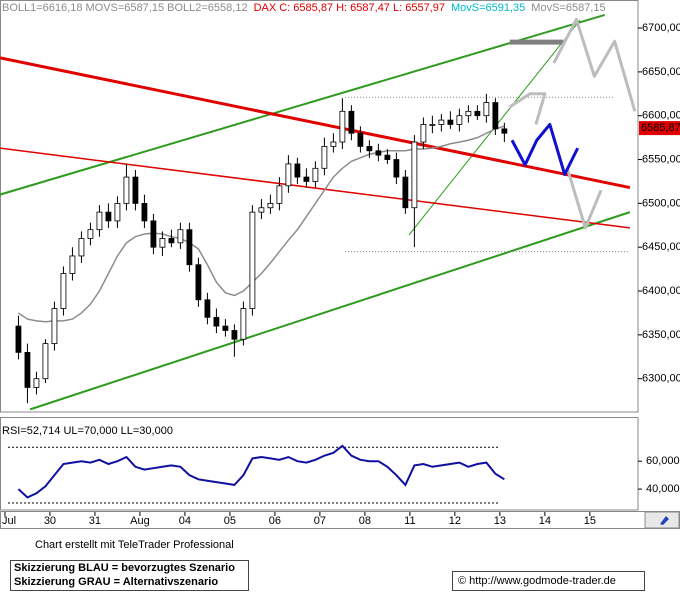  I want to click on y-tick-label: 6500,00, so click(661, 203).